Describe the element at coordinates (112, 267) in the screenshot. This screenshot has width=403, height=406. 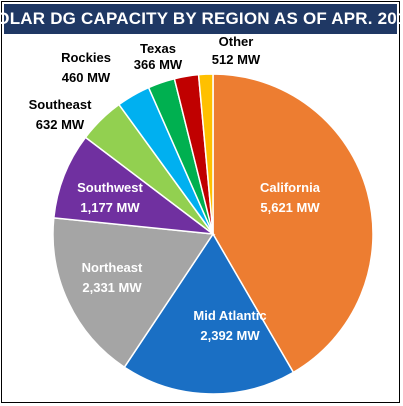
I see `slice-label-northeast: Northeast` at that location.